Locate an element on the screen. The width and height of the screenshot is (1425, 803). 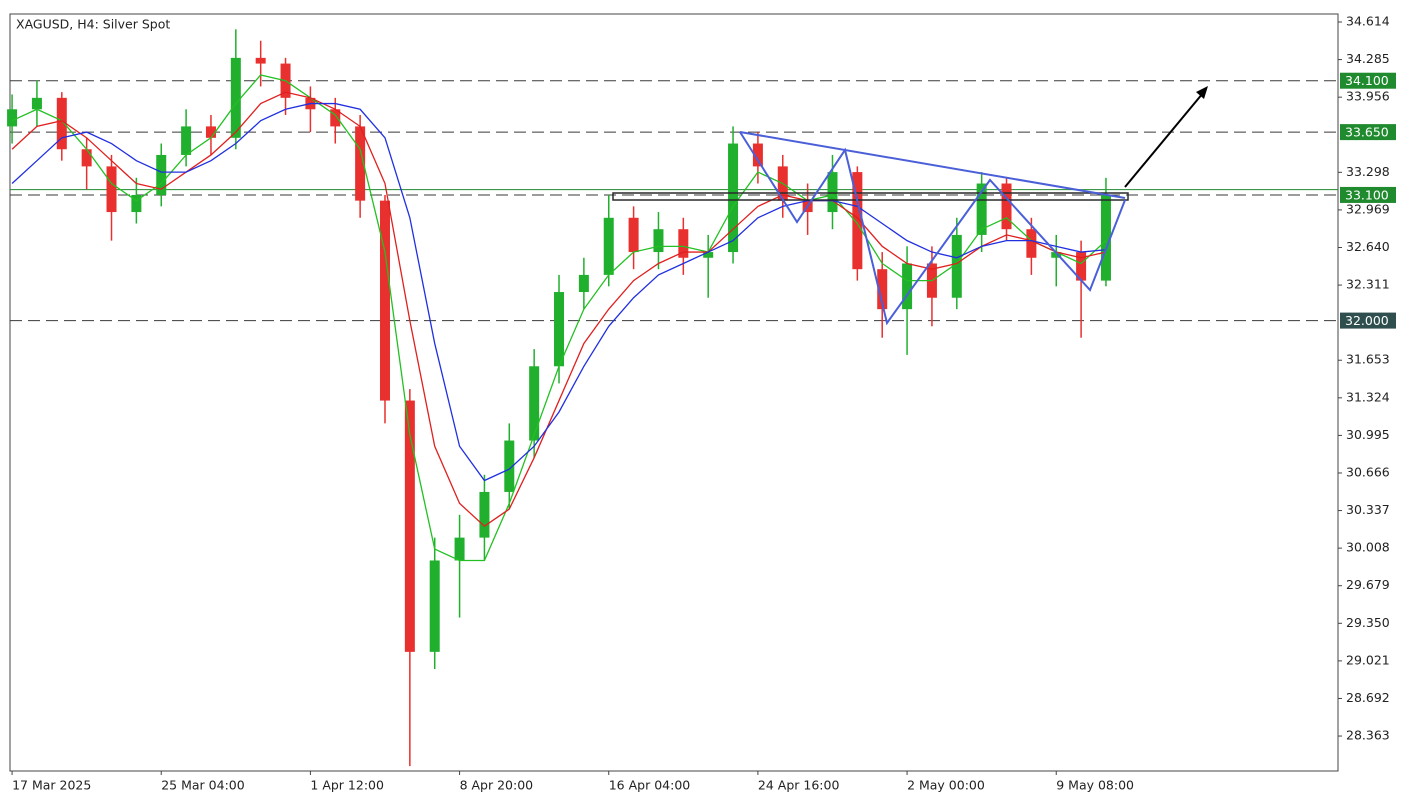
level-label: 32.000 is located at coordinates (1367, 320).